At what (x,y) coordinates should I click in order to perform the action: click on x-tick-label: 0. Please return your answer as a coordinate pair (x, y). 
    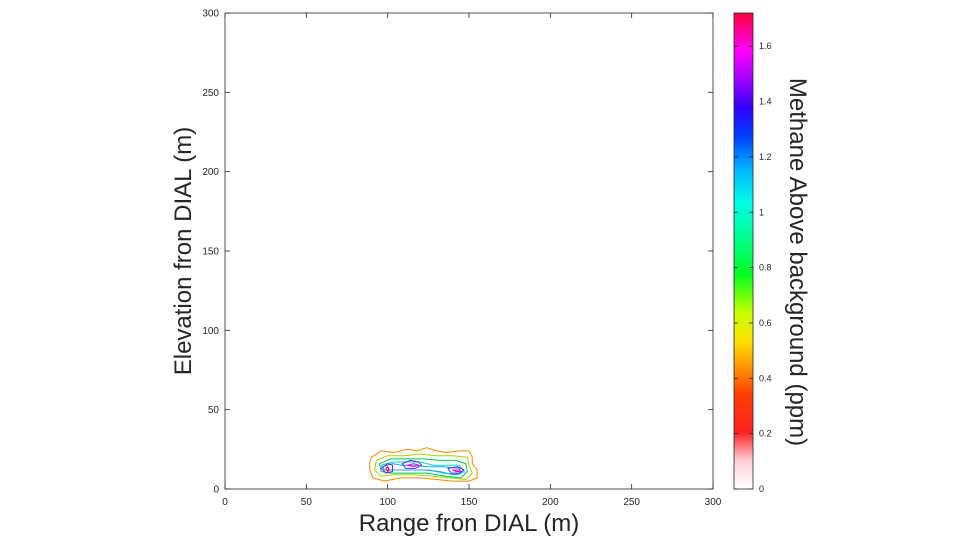
    Looking at the image, I should click on (225, 502).